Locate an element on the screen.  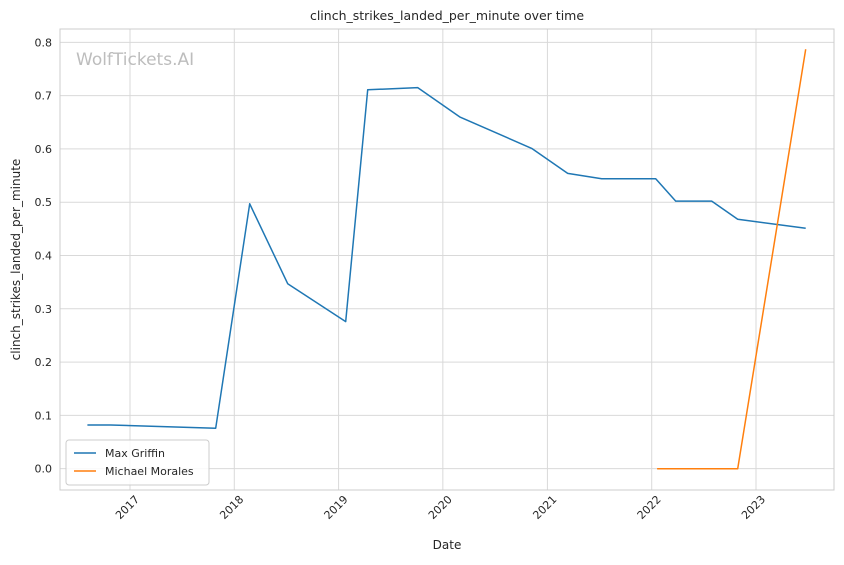
series-line-michael-morales is located at coordinates (732, 259).